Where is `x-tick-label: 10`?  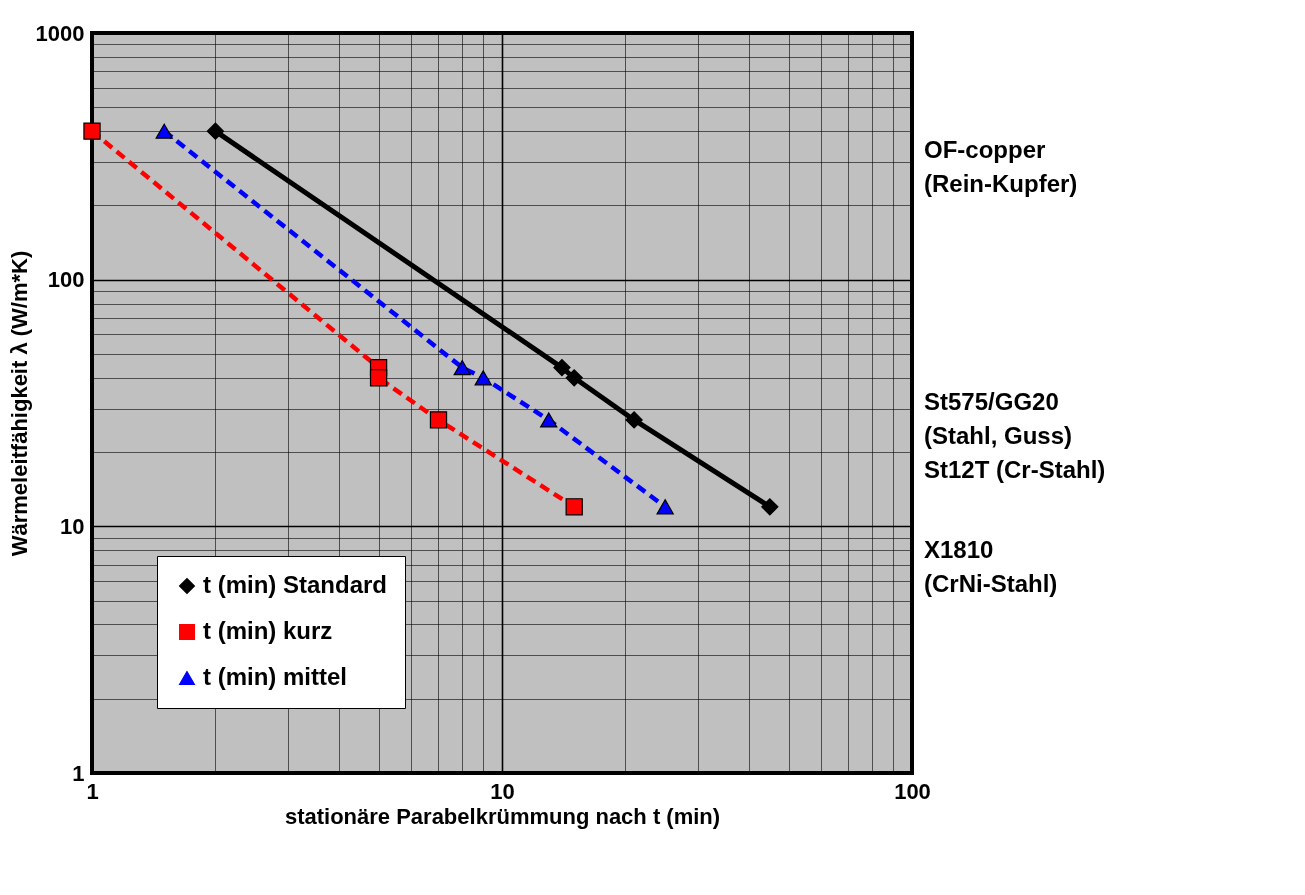 x-tick-label: 10 is located at coordinates (502, 791).